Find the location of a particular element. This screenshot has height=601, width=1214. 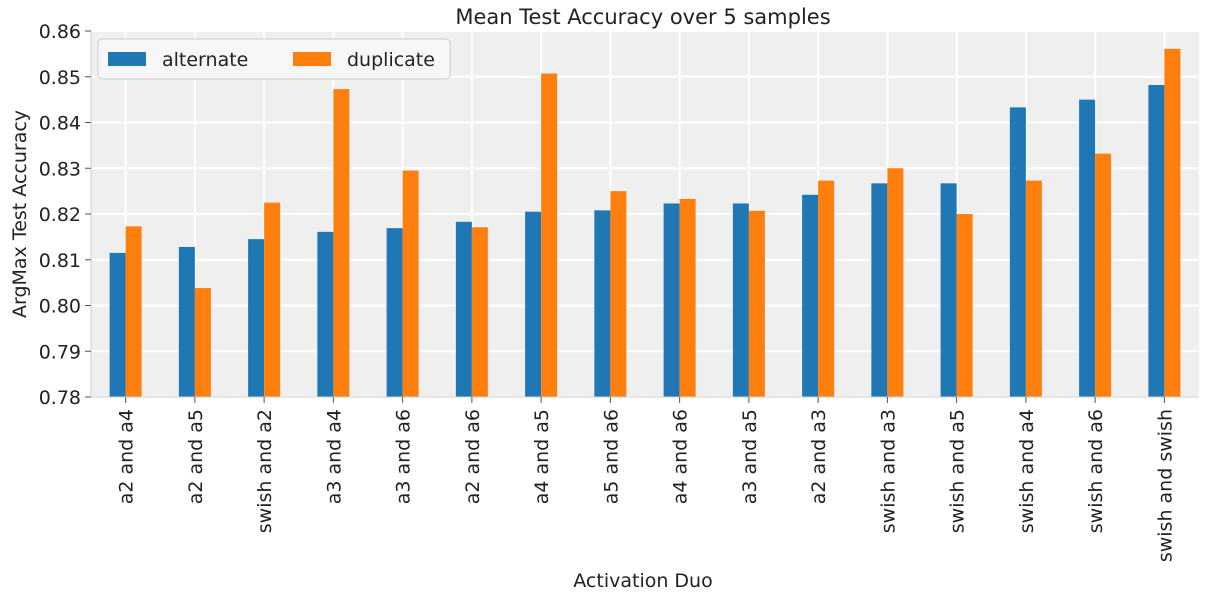

x-tick-label: swish and a3 is located at coordinates (888, 471).